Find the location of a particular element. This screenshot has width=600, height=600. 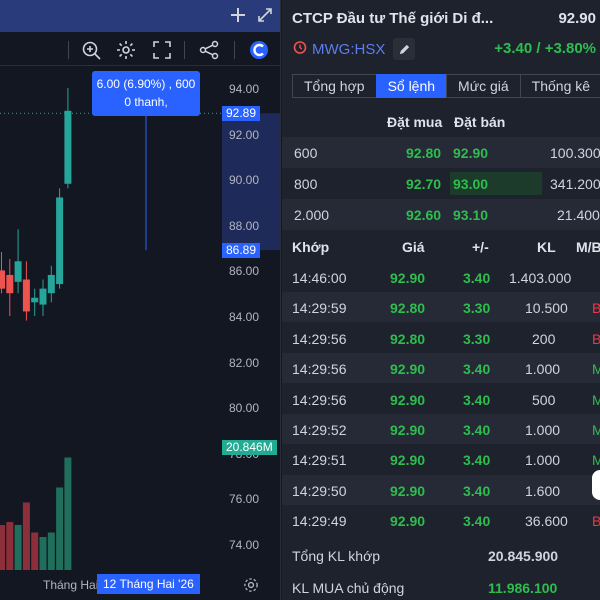

trade-change: 3.30 is located at coordinates (477, 338).